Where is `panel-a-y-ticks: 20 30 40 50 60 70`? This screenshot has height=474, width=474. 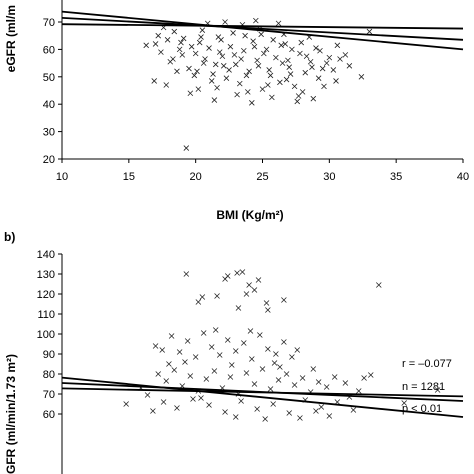
panel-a-y-ticks: 20 30 40 50 60 70 is located at coordinates (52, 91).